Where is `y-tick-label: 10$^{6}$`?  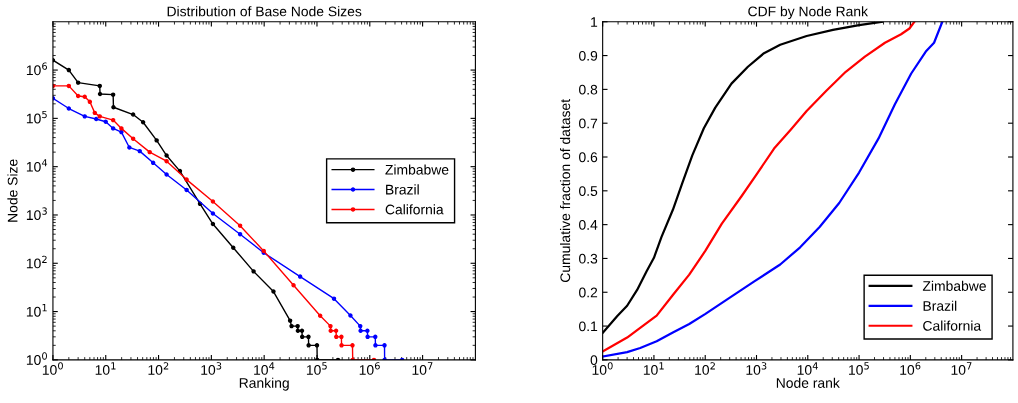
y-tick-label: 10$^{6}$ is located at coordinates (37, 69).